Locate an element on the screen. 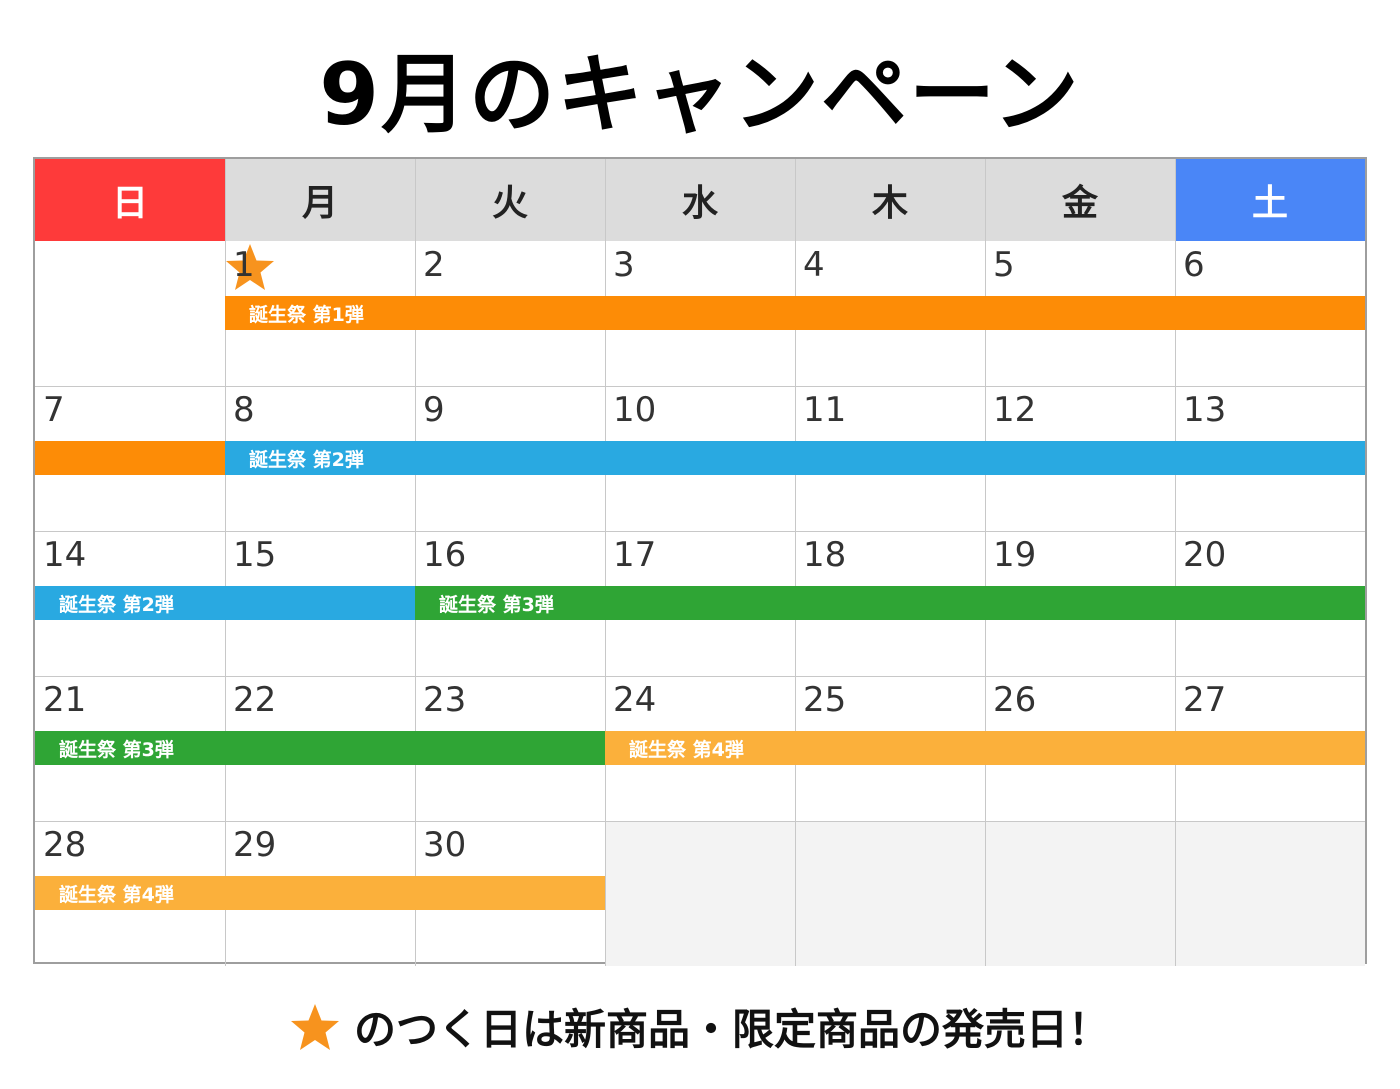  day-number: 16 is located at coordinates (445, 555).